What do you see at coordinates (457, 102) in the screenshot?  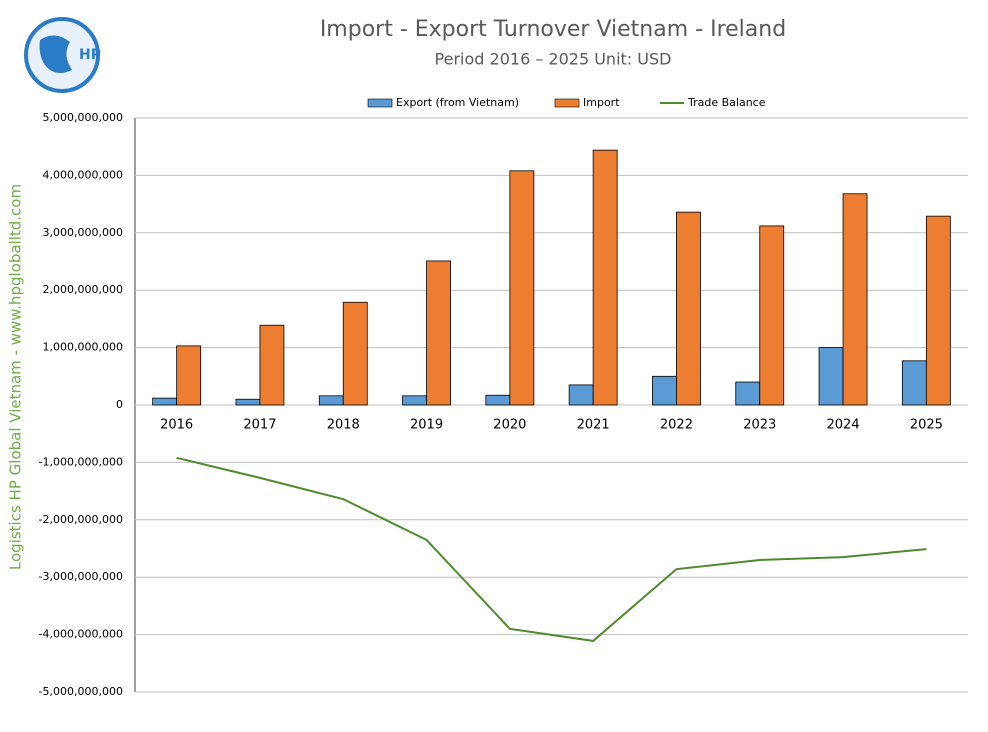 I see `legend-label: Export (from Vietnam)` at bounding box center [457, 102].